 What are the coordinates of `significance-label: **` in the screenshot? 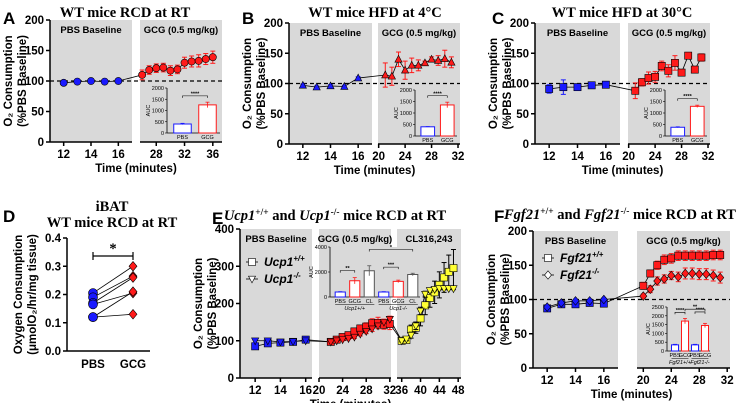 It's located at (347, 269).